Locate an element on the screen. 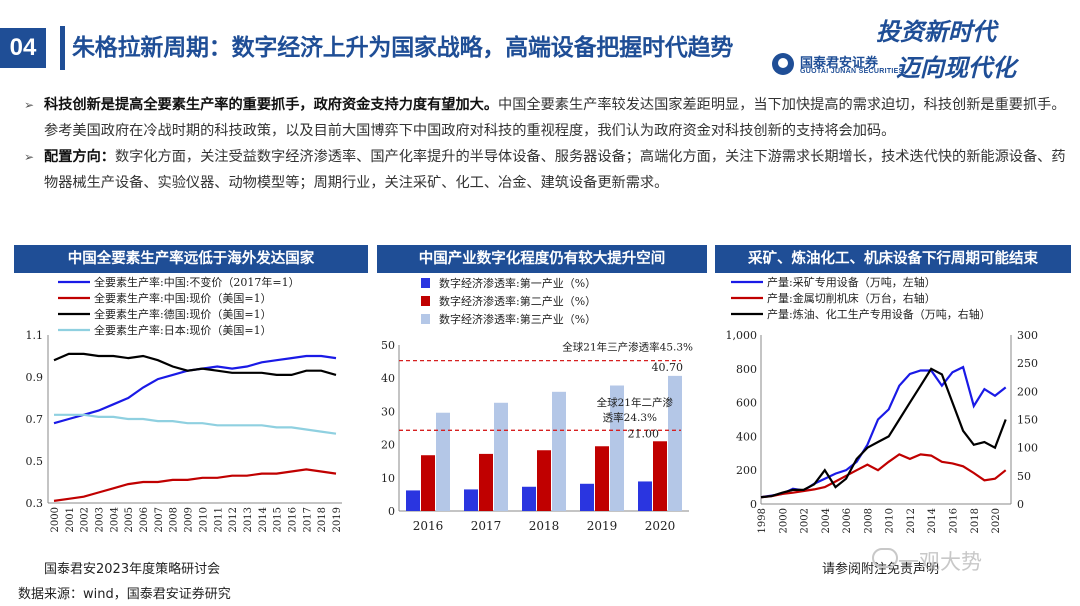  y-tick-label-left: 200 is located at coordinates (746, 470).